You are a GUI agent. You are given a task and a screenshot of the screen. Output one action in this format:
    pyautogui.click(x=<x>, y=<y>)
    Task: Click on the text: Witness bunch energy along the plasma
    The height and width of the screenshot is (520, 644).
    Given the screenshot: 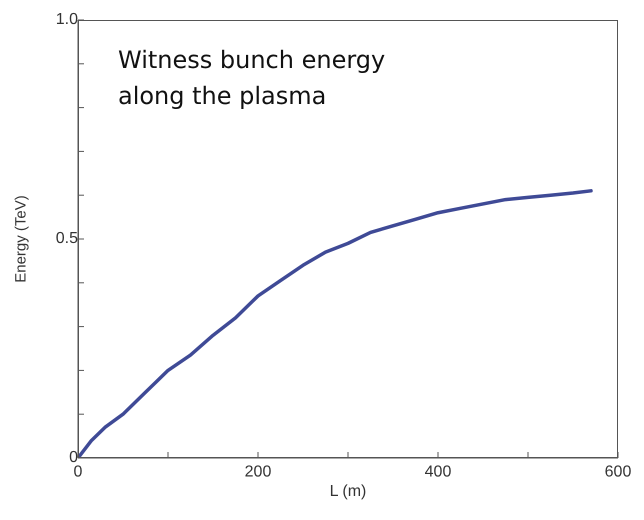 What is the action you would take?
    pyautogui.click(x=252, y=78)
    